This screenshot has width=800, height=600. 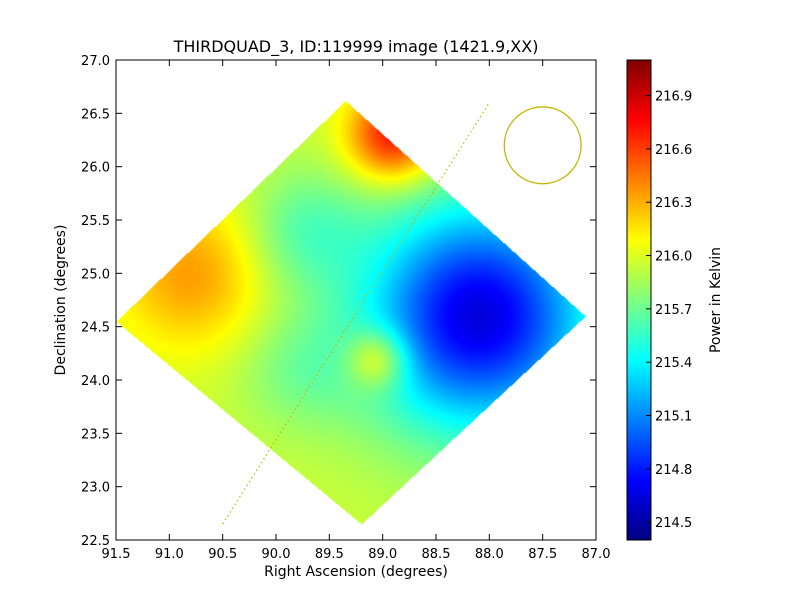 I want to click on y-tick-label: 23.0, so click(x=95, y=488).